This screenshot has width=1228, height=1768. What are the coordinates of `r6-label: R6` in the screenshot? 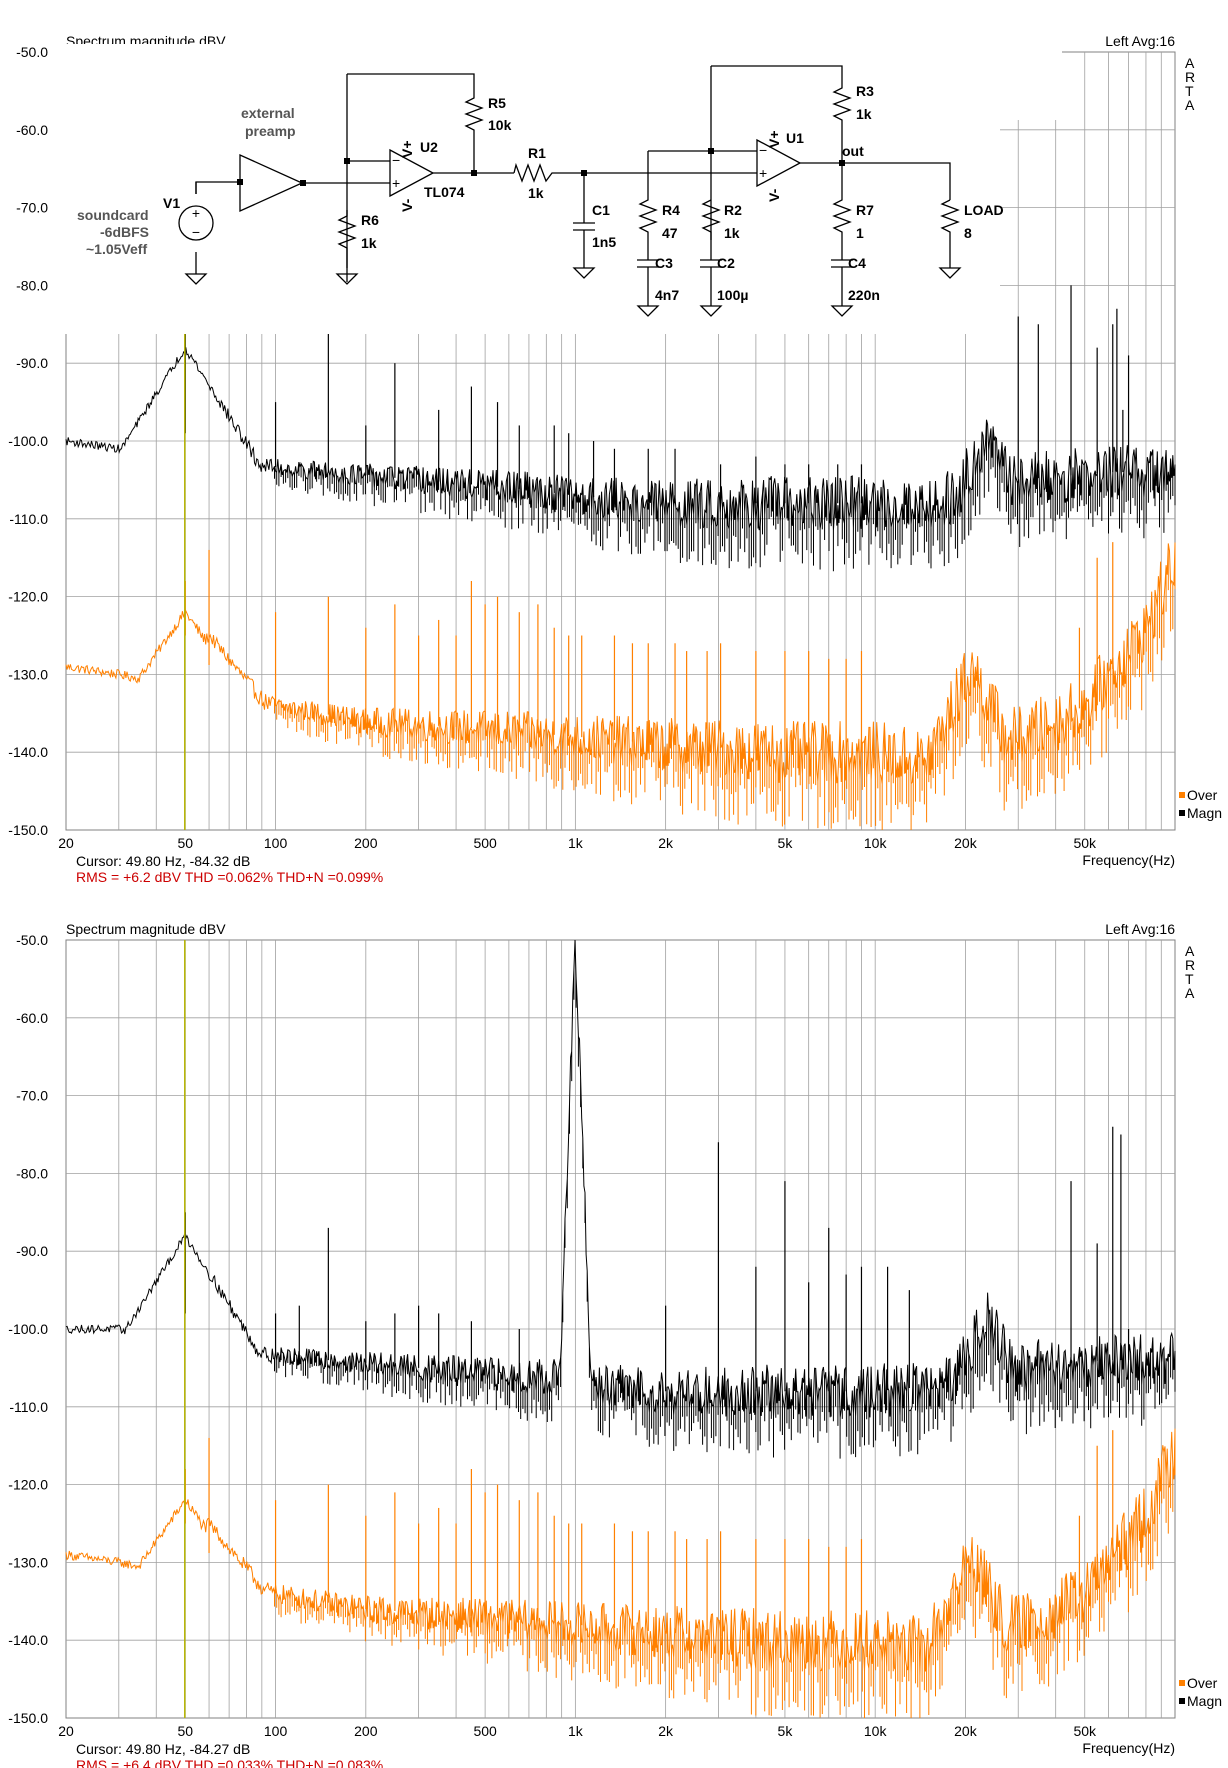 It's located at (370, 220).